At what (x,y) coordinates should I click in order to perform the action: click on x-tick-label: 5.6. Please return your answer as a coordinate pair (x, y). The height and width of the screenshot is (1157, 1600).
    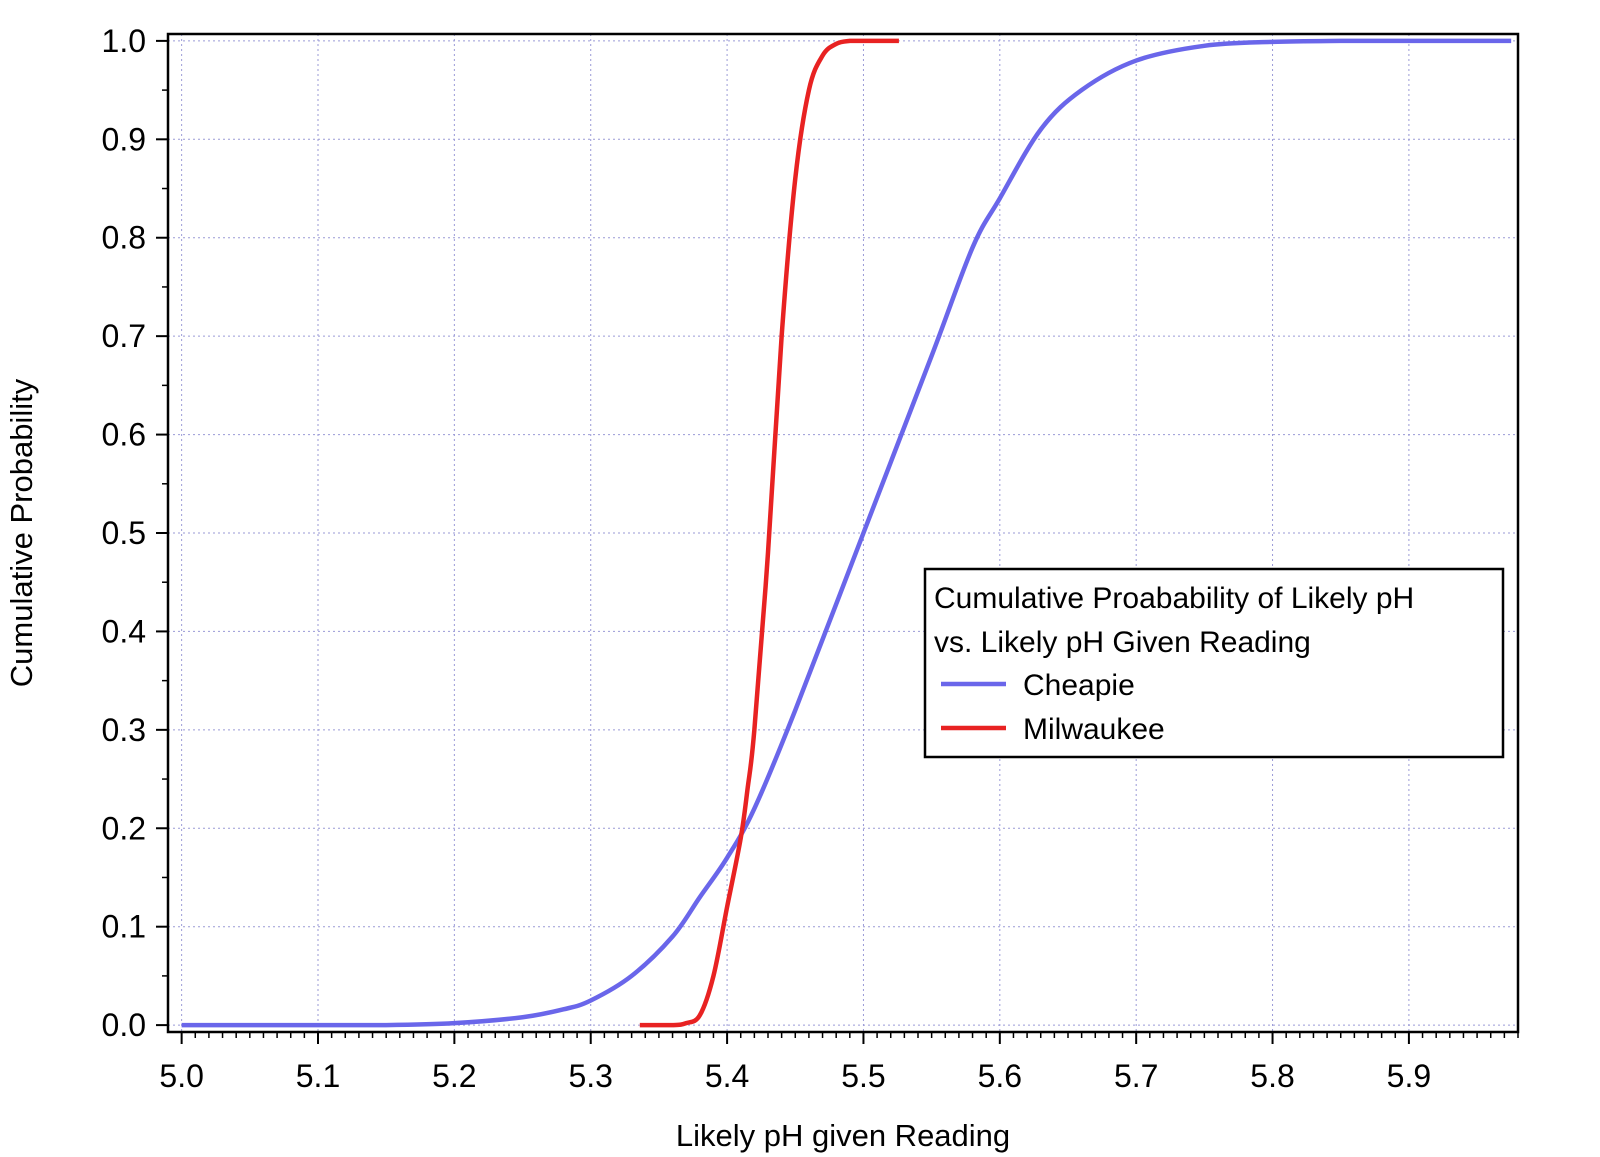
    Looking at the image, I should click on (1000, 1076).